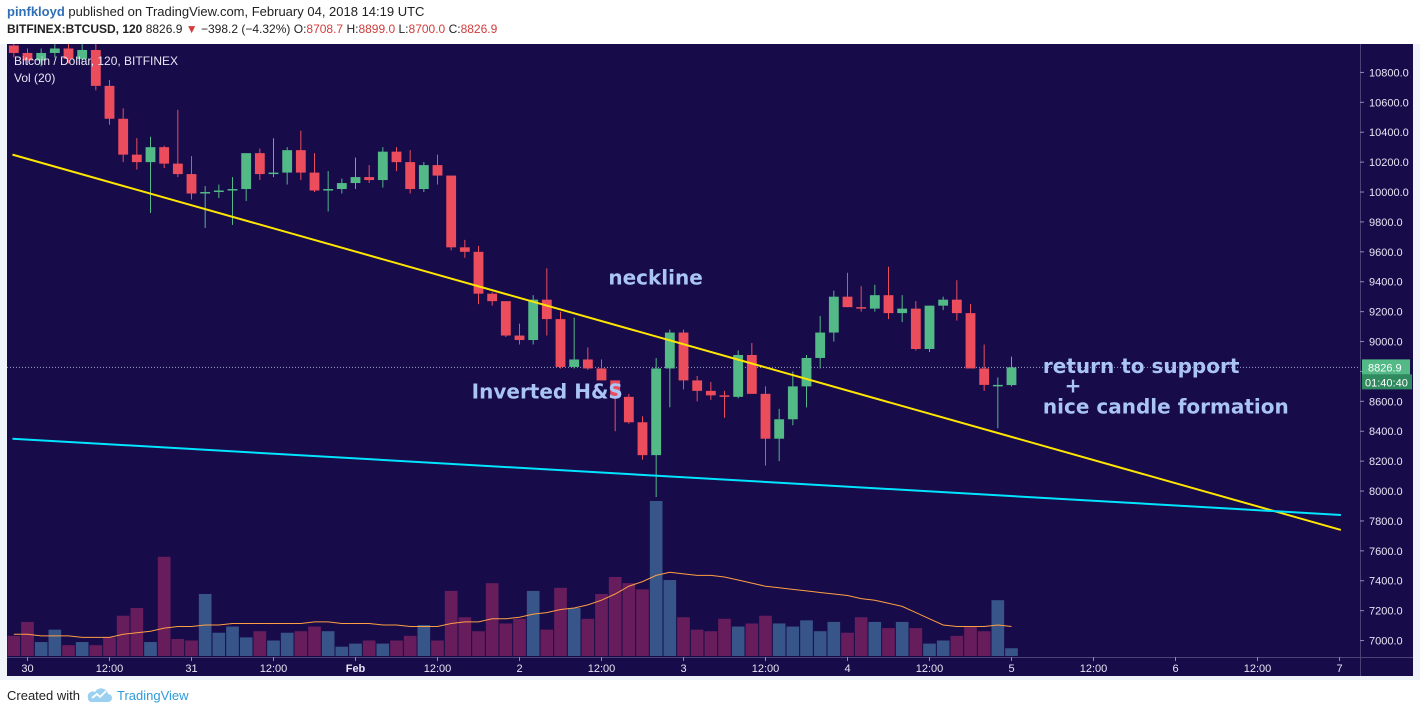 This screenshot has width=1420, height=713. Describe the element at coordinates (427, 29) in the screenshot. I see `low-value: 8700.0` at that location.